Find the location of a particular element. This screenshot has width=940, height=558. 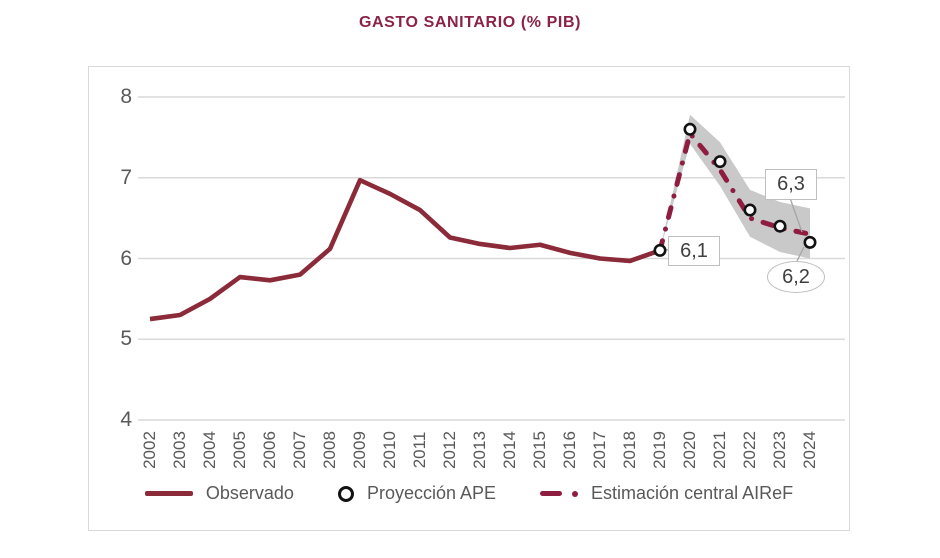

x-tick-label: 2020 is located at coordinates (689, 450).